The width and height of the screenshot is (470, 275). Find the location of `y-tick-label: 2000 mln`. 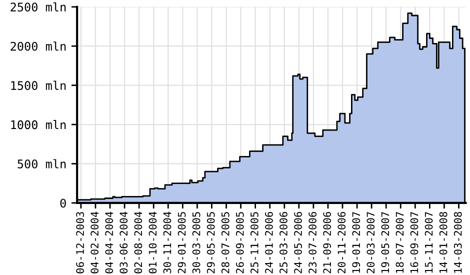

y-tick-label: 2000 mln is located at coordinates (38, 46).